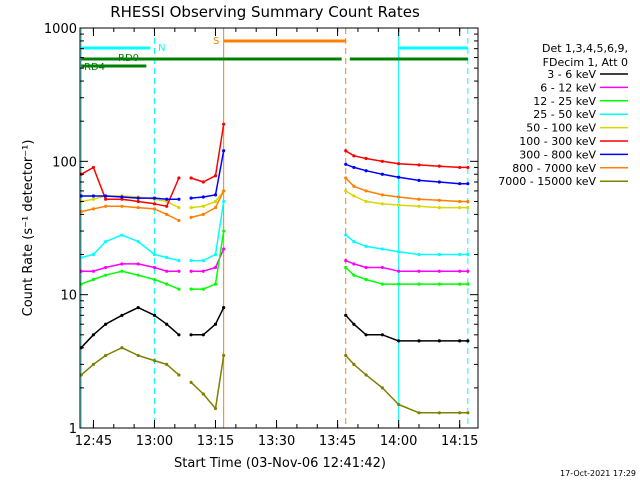 The width and height of the screenshot is (640, 480). Describe the element at coordinates (564, 101) in the screenshot. I see `legend-entry-label: 12 - 25 keV` at that location.